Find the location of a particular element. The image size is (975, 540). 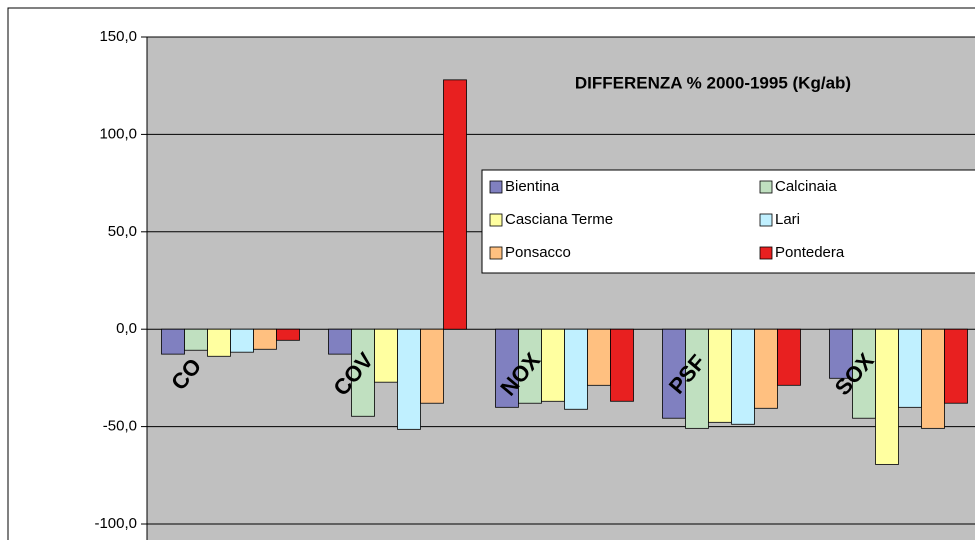

y-tick-label: -100,0 is located at coordinates (115, 523).